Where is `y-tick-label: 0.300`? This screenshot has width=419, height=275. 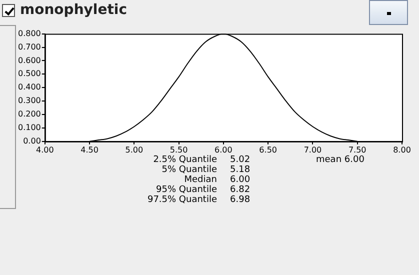
y-tick-label: 0.300 is located at coordinates (29, 101).